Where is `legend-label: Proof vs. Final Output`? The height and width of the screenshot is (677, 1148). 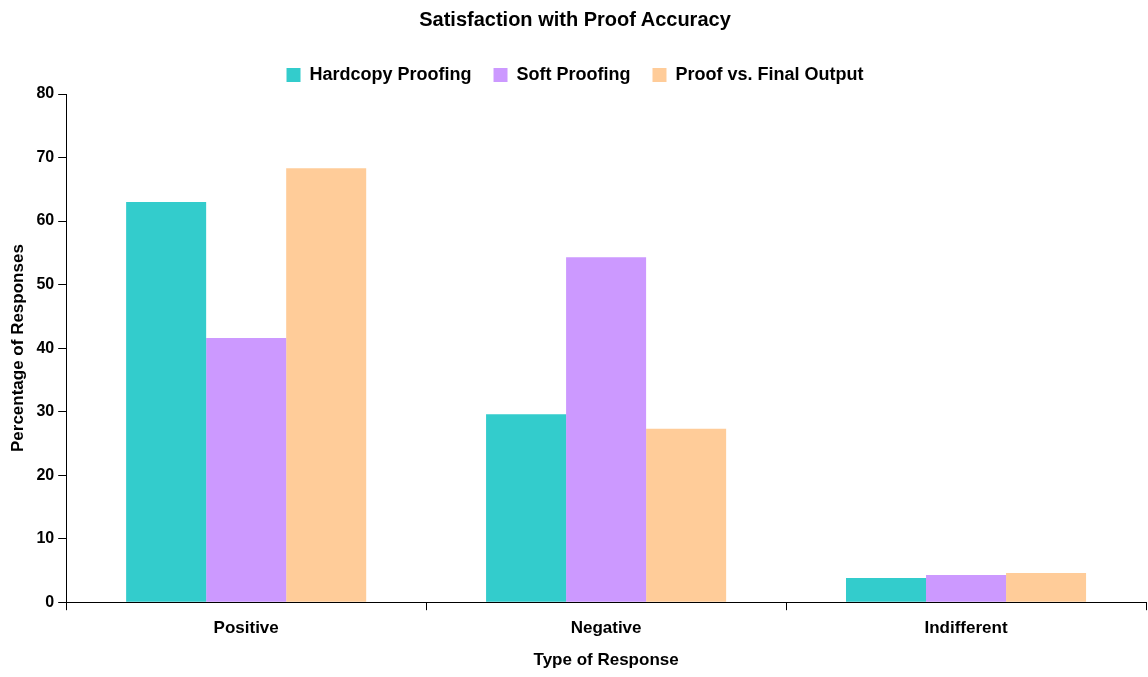
legend-label: Proof vs. Final Output is located at coordinates (769, 73).